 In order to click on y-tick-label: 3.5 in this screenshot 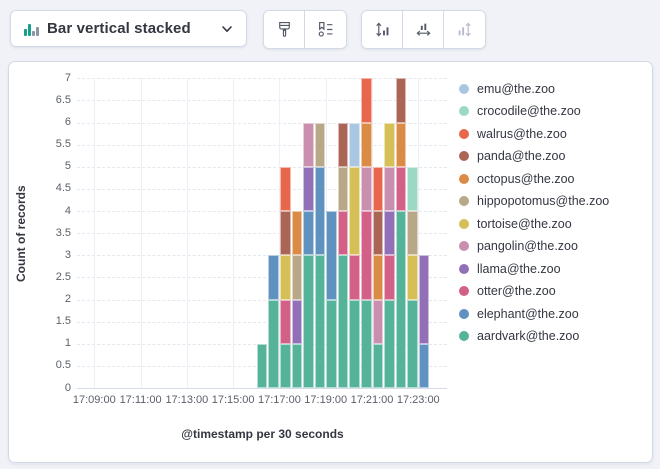, I will do `click(63, 232)`.